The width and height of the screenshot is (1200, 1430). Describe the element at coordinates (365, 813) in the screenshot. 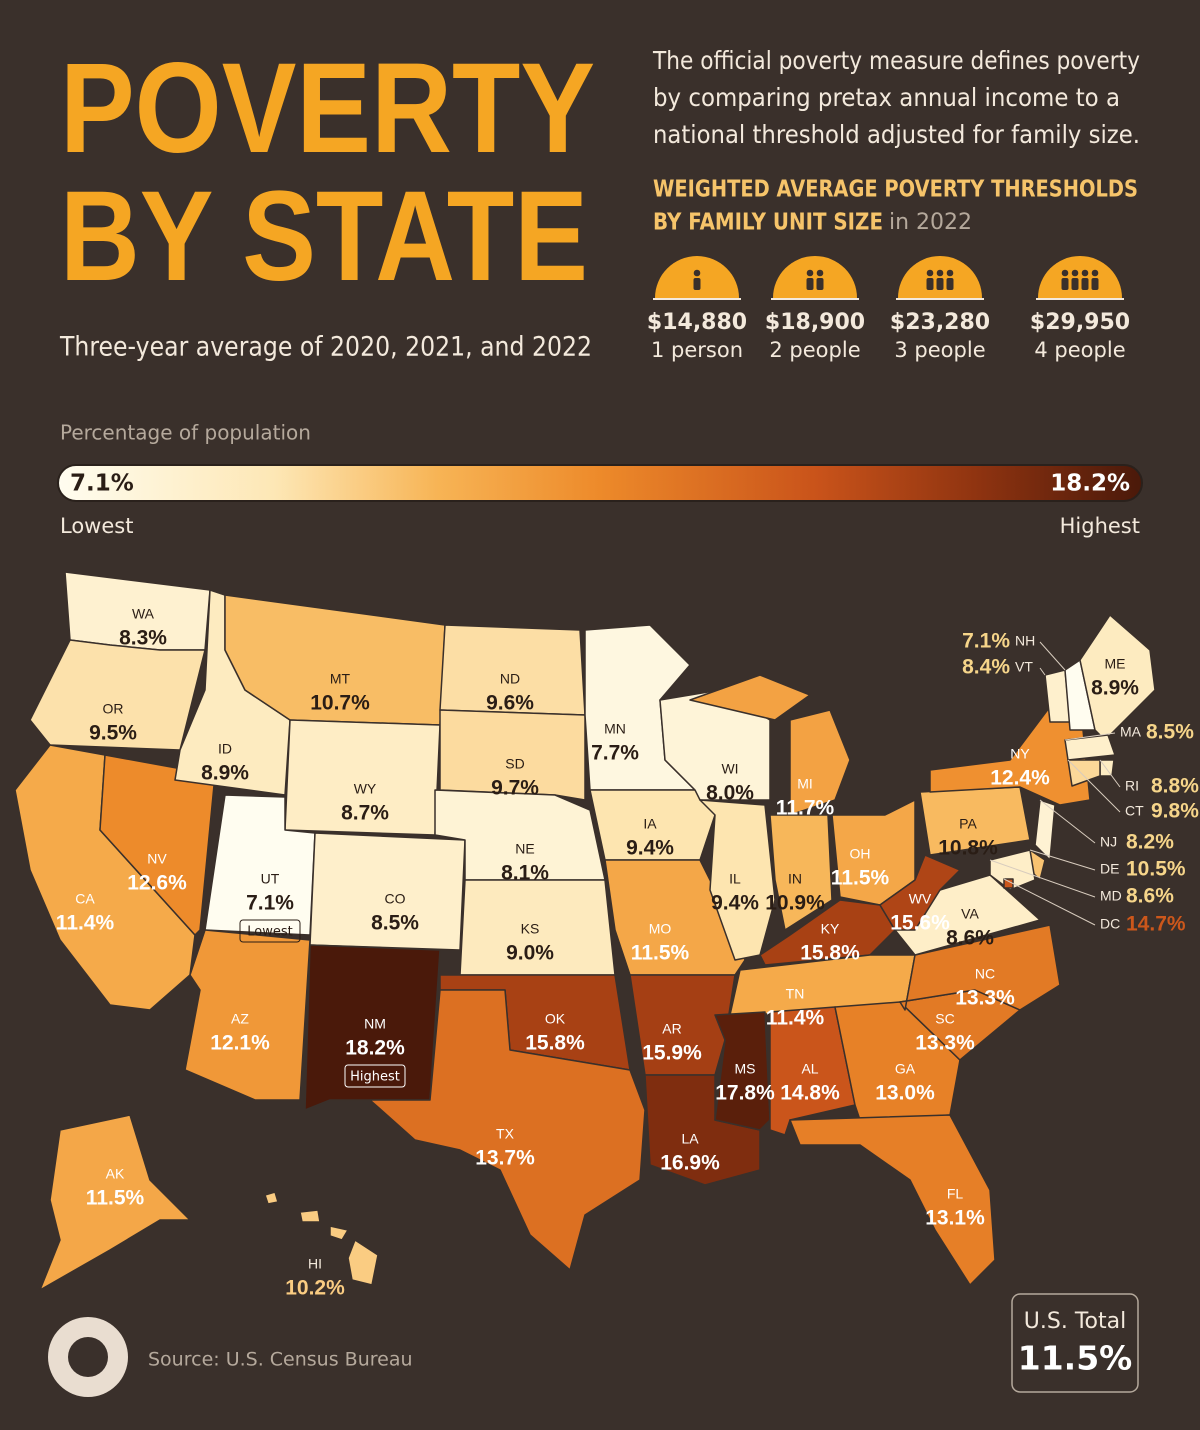

I see `state-value: 8.7%` at that location.